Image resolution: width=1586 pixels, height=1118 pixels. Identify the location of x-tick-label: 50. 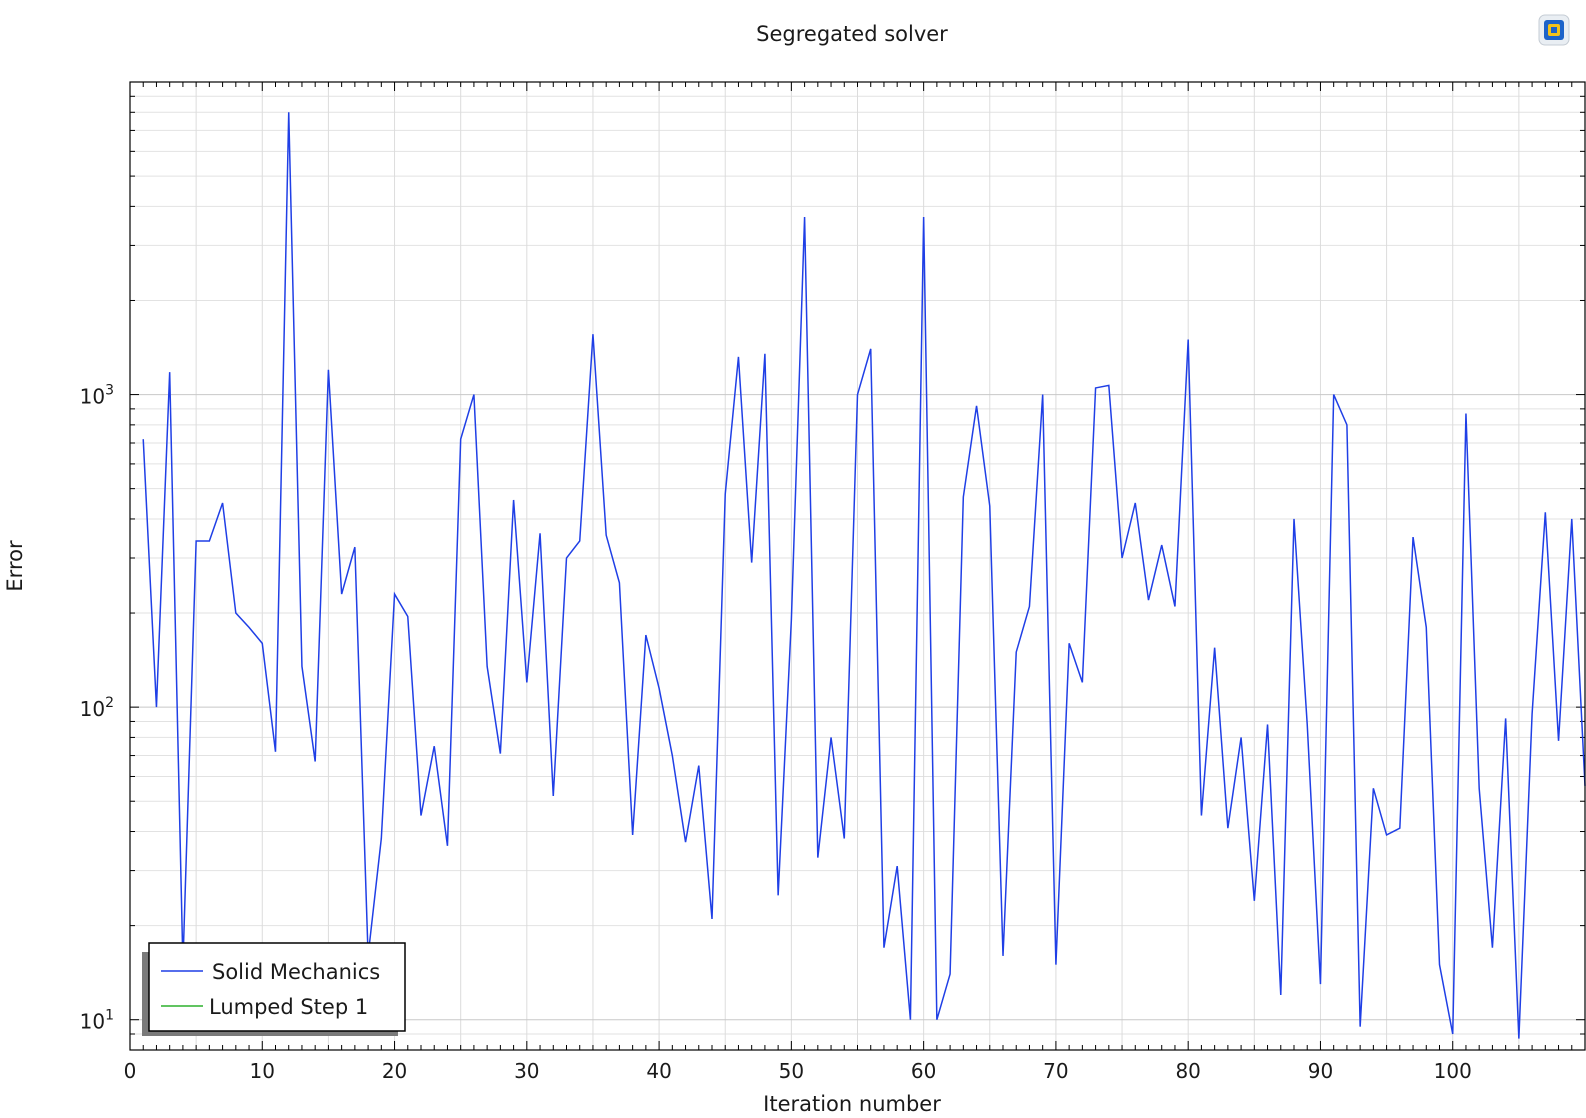
(791, 1071).